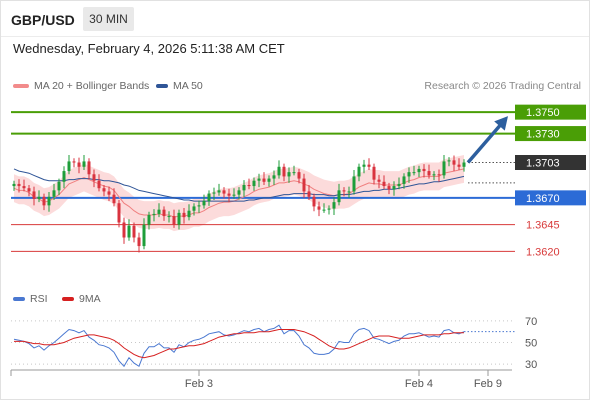  I want to click on level-label-1.3670: 1.3670, so click(543, 199).